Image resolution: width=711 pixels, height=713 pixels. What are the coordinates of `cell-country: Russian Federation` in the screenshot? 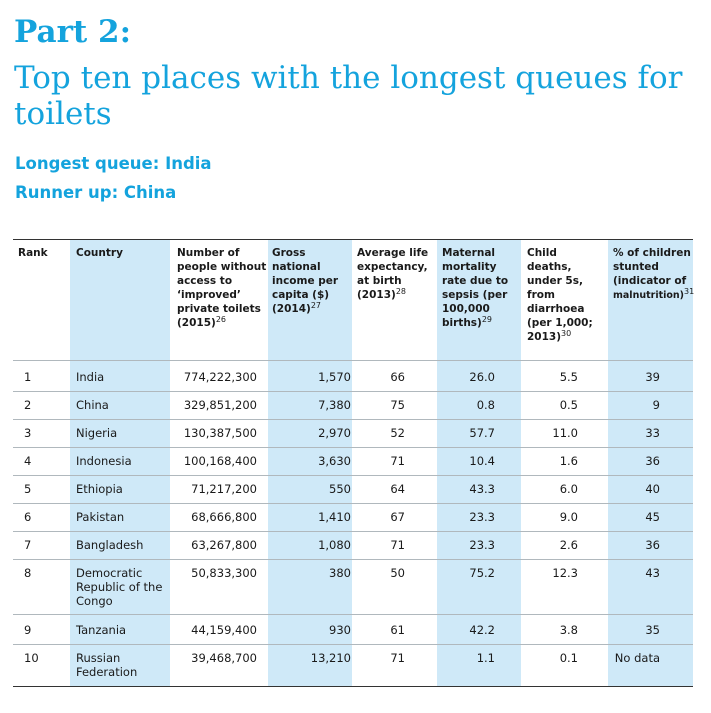 It's located at (107, 665).